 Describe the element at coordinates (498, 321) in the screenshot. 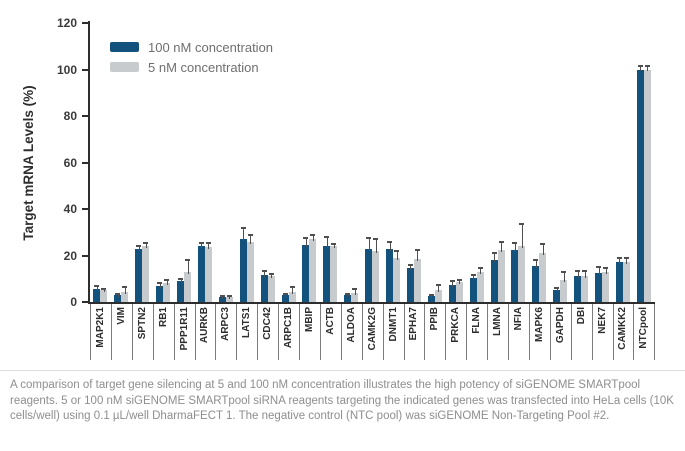

I see `x-category-label: LMNA` at that location.